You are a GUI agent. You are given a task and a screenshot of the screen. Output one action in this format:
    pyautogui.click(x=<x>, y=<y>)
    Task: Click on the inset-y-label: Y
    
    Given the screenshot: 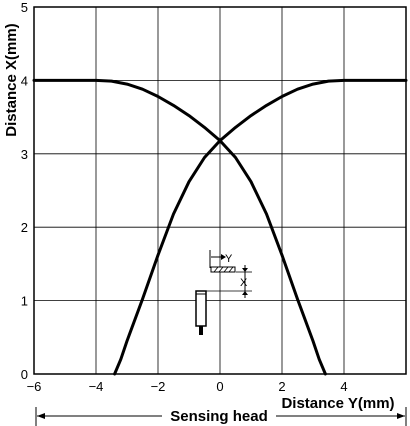 What is the action you would take?
    pyautogui.click(x=229, y=259)
    